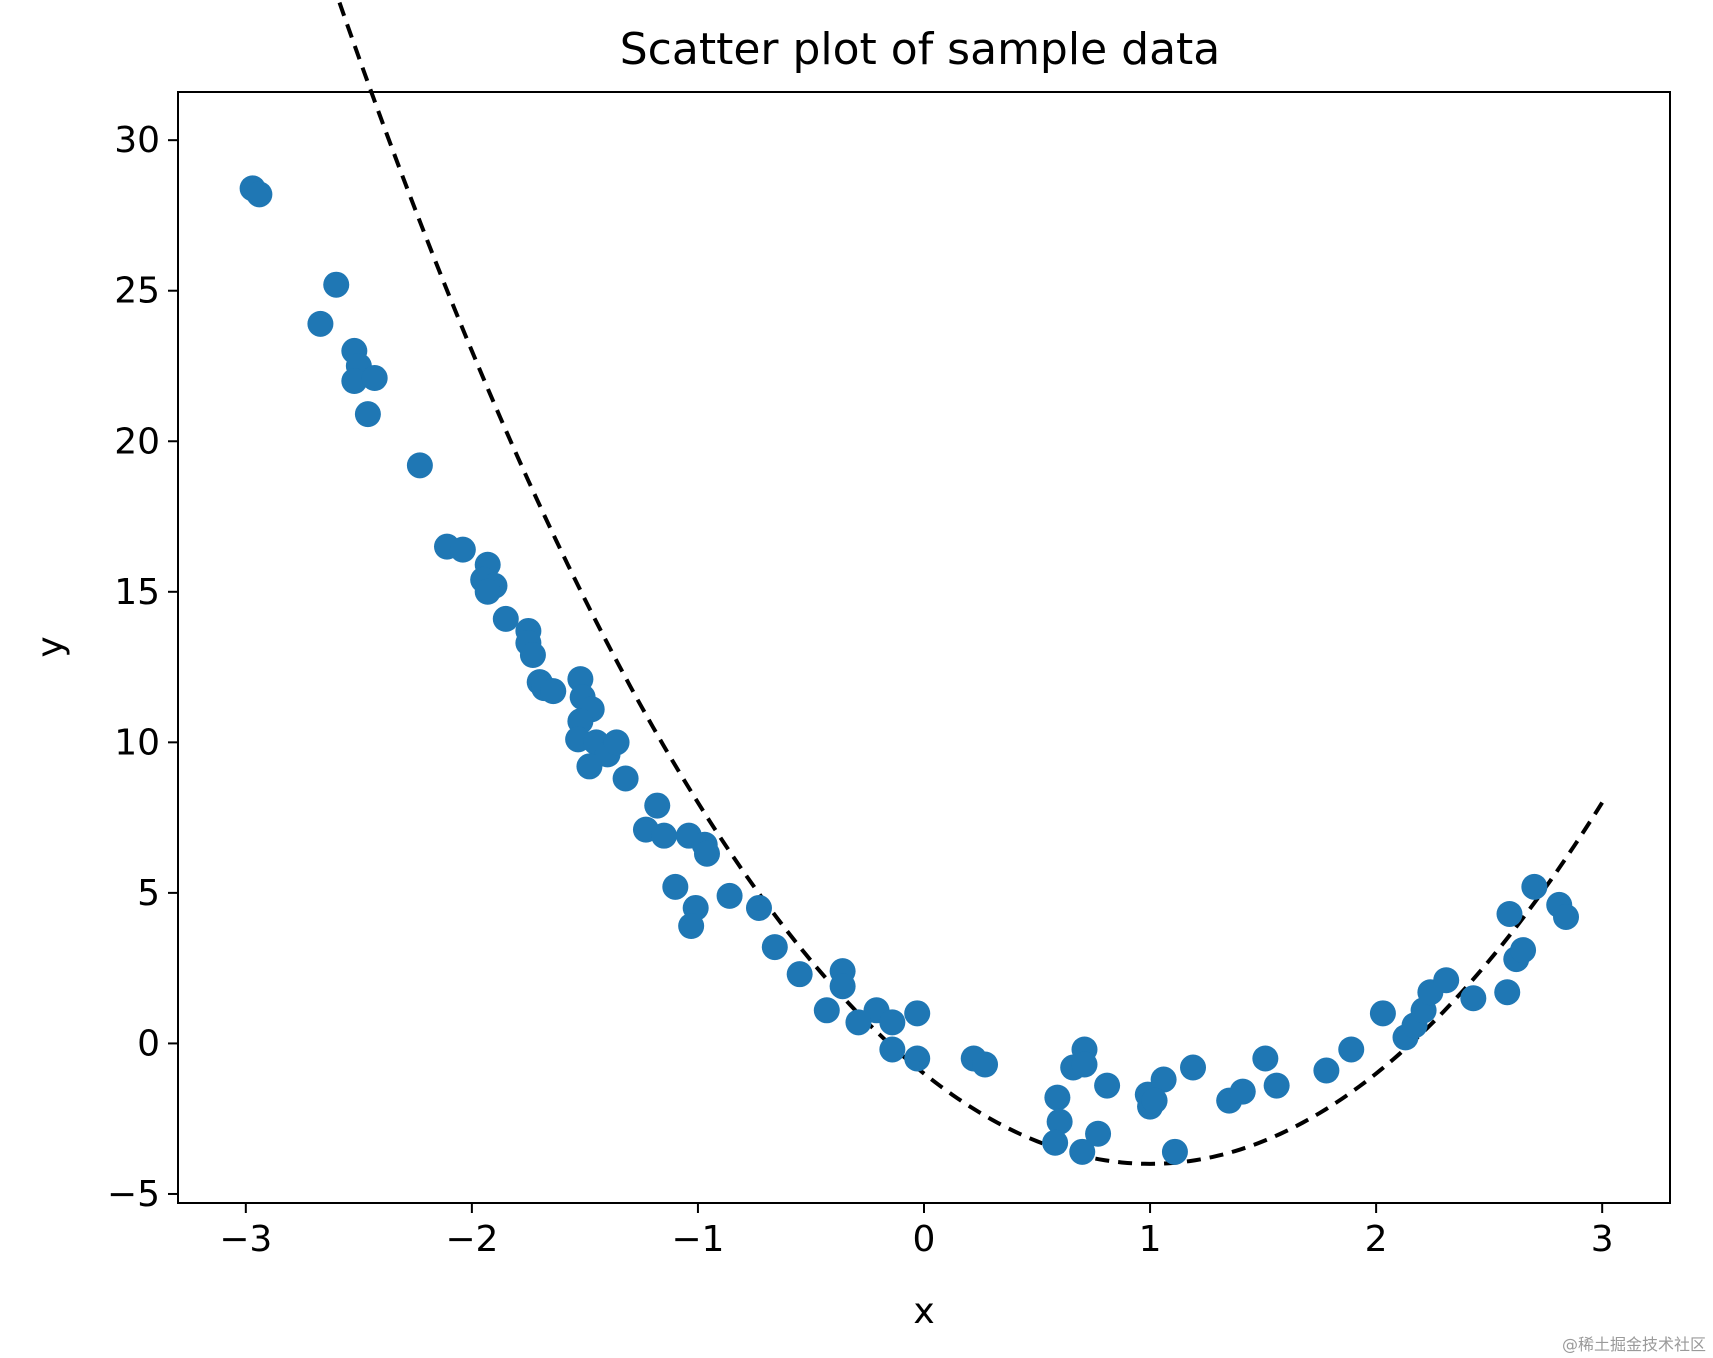  Describe the element at coordinates (148, 893) in the screenshot. I see `y-tick-label: 5` at that location.